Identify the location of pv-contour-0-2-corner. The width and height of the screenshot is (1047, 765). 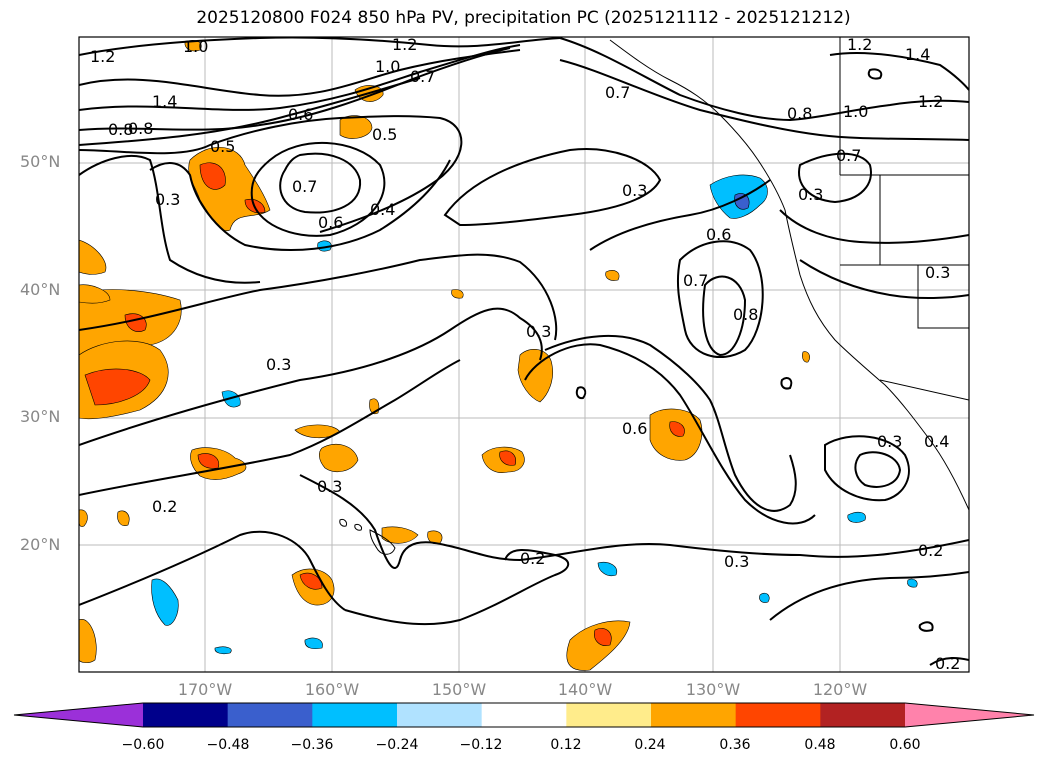
(949, 661).